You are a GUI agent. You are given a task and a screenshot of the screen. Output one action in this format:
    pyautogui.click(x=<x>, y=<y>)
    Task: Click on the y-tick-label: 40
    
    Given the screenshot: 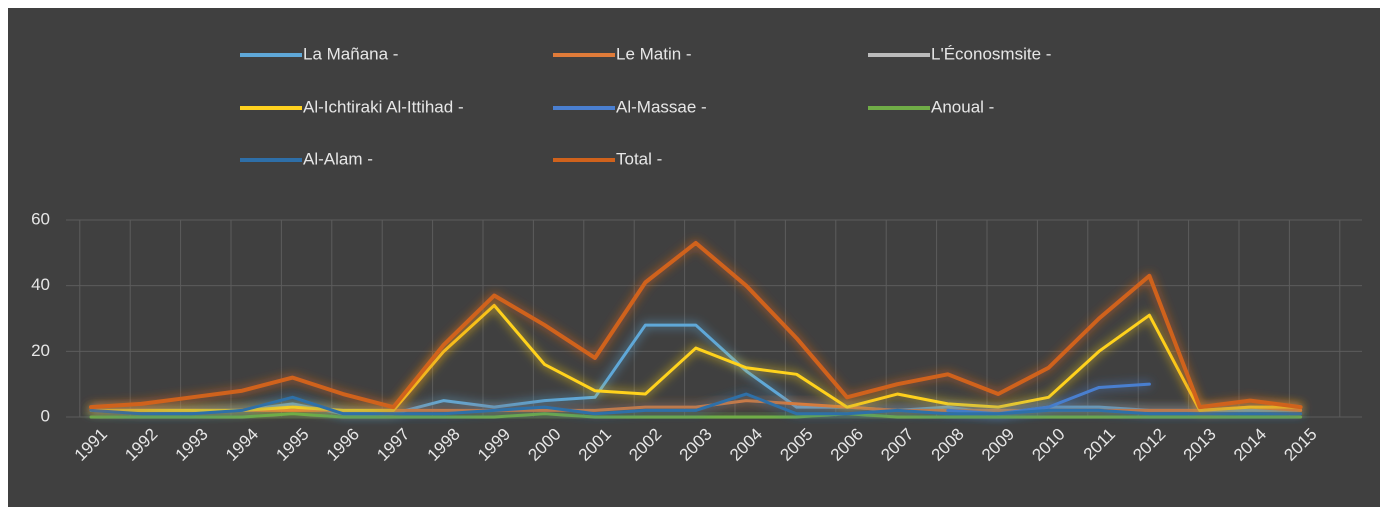 What is the action you would take?
    pyautogui.click(x=40, y=284)
    